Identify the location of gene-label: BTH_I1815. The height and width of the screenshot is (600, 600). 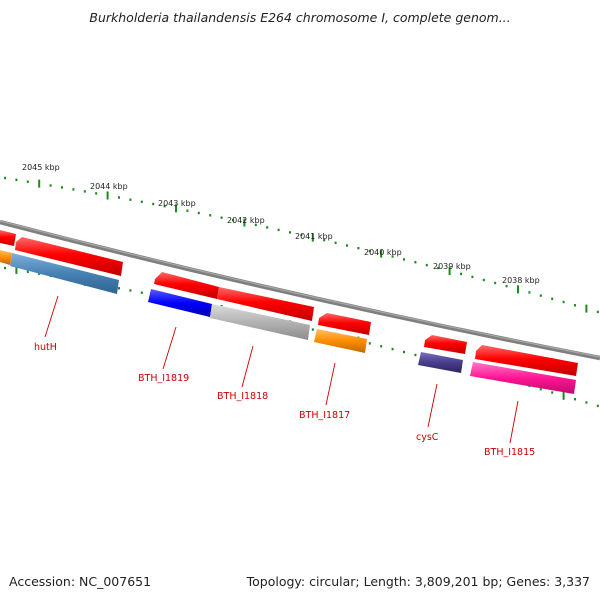
(509, 452).